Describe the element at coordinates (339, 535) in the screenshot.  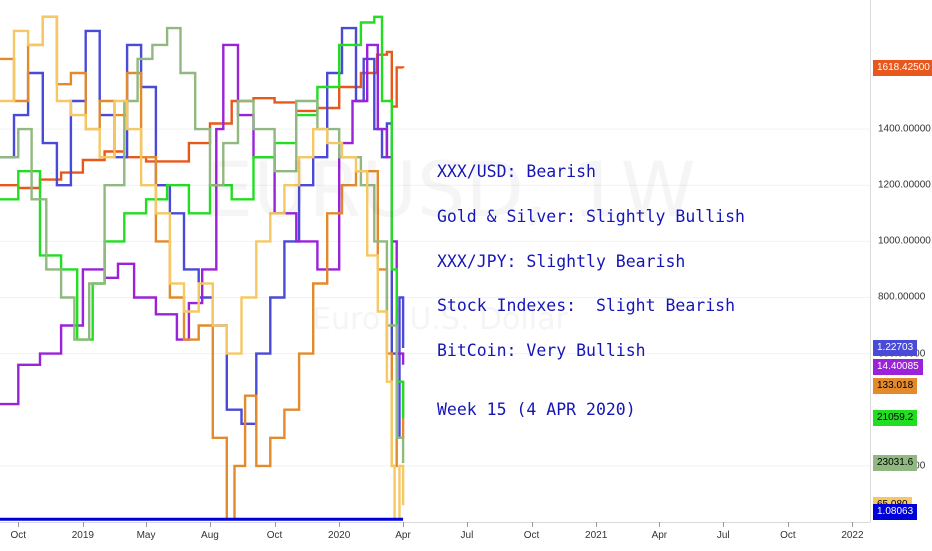
I see `time-tick-label-5: 2020` at that location.